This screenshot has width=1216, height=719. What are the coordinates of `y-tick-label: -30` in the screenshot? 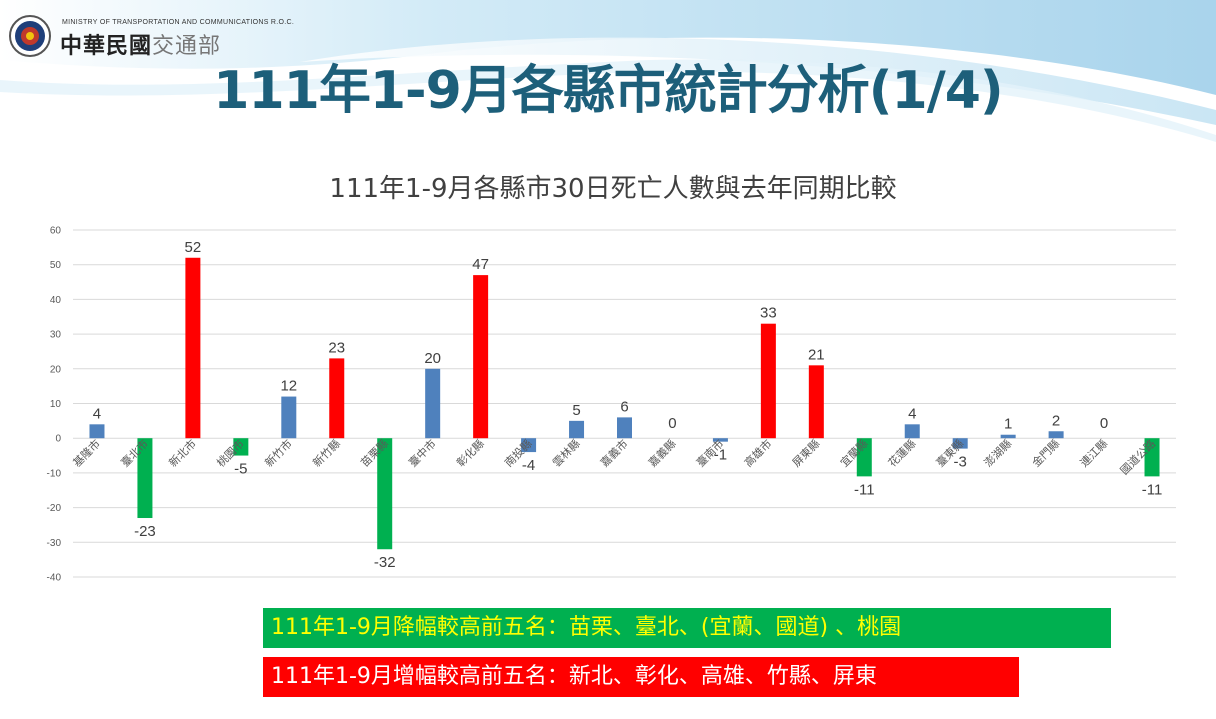 It's located at (54, 543).